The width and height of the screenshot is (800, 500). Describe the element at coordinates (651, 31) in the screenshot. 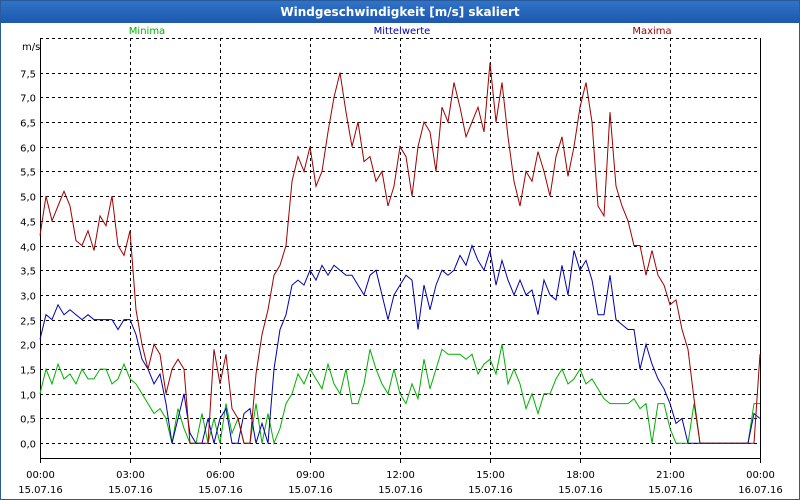

I see `legend-maxima: Maxima` at that location.